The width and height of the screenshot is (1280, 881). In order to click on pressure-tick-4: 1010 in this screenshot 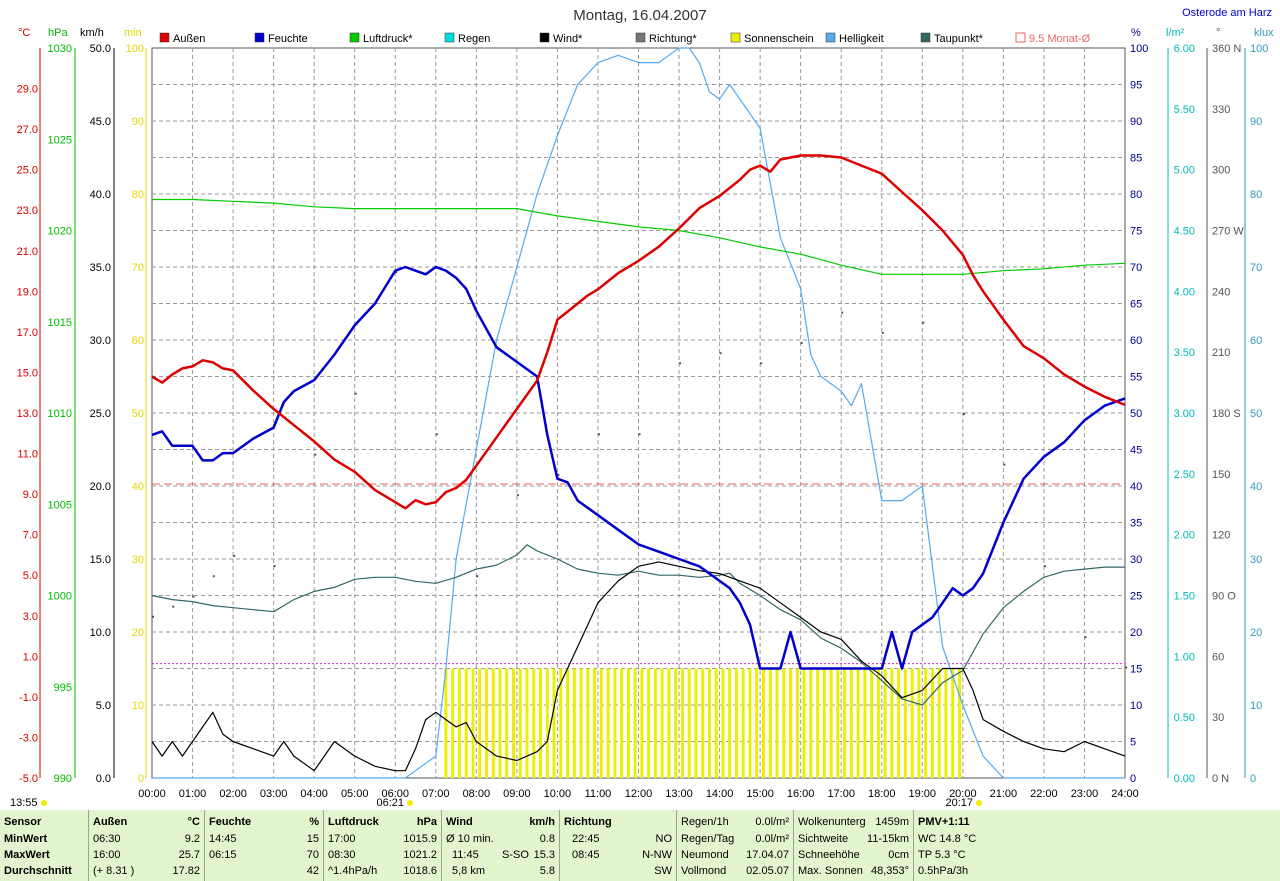, I will do `click(60, 414)`.